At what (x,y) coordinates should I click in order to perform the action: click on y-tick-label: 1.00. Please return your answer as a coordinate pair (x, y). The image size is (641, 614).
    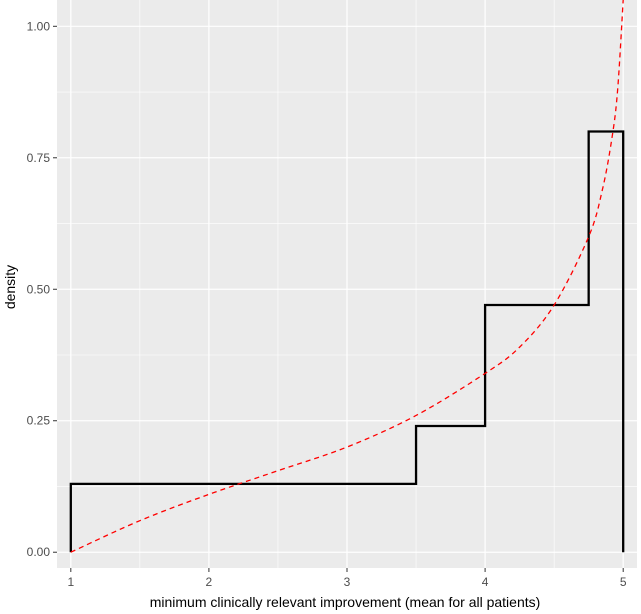
    Looking at the image, I should click on (39, 26).